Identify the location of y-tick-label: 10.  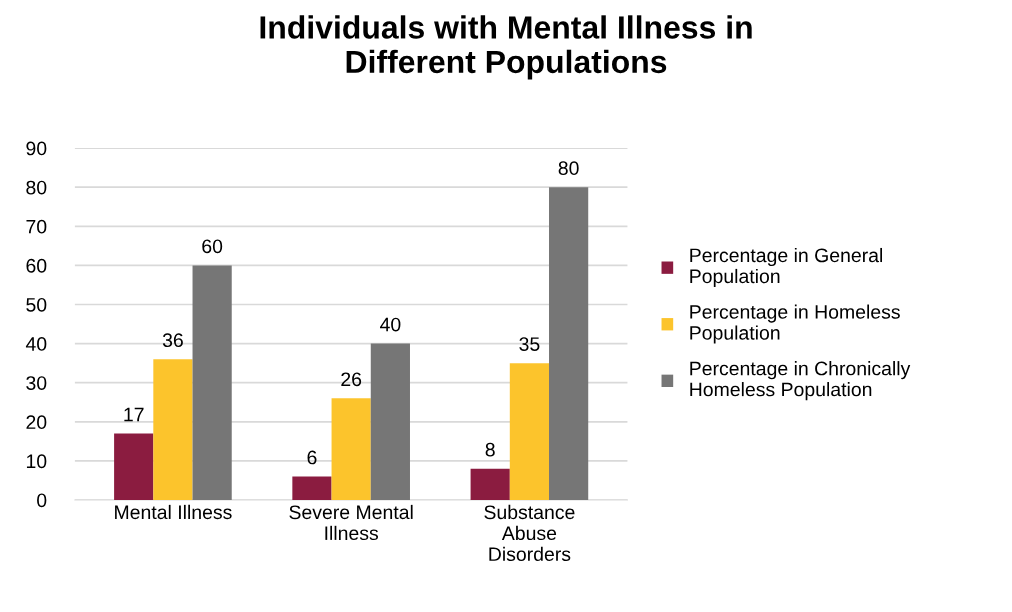
(36, 461).